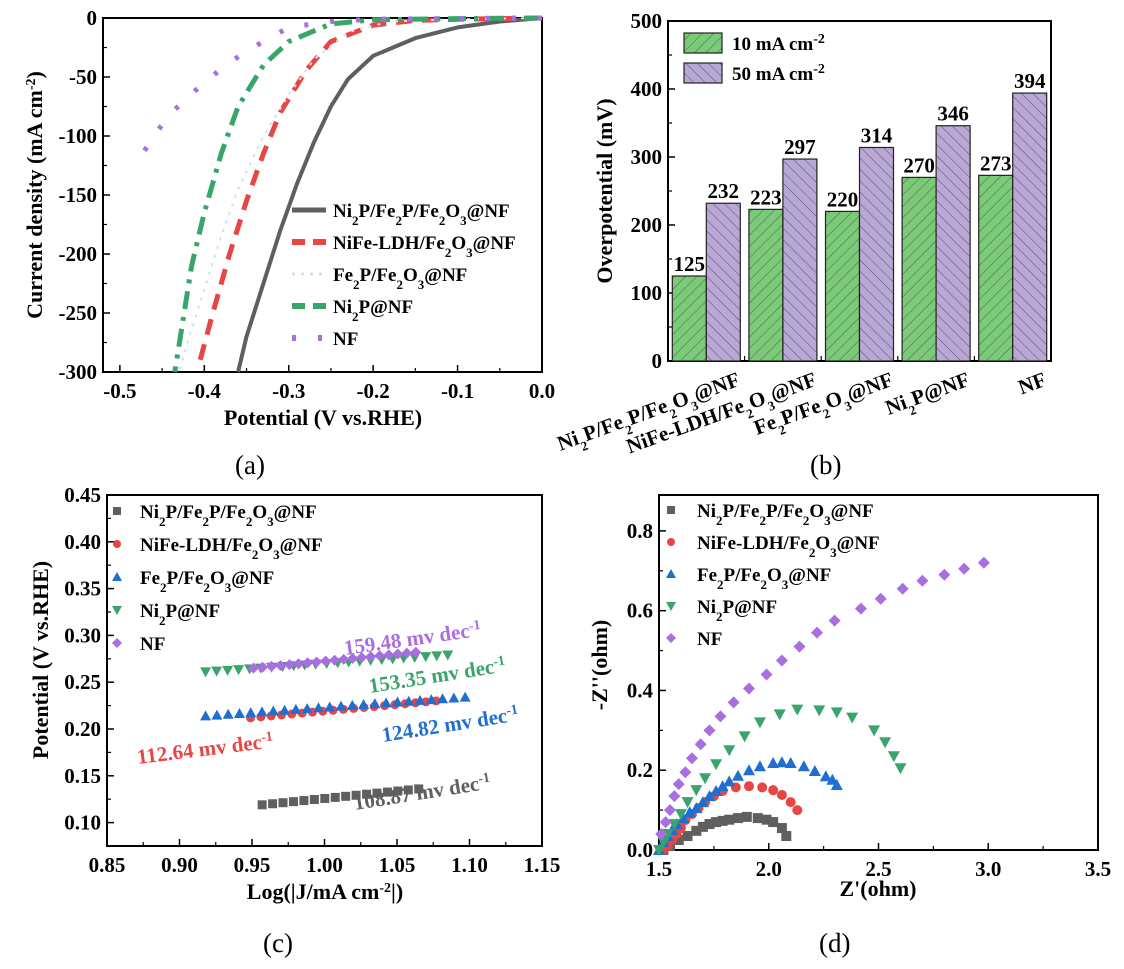 The height and width of the screenshot is (969, 1124). What do you see at coordinates (953, 114) in the screenshot?
I see `bar-value-label: 346` at bounding box center [953, 114].